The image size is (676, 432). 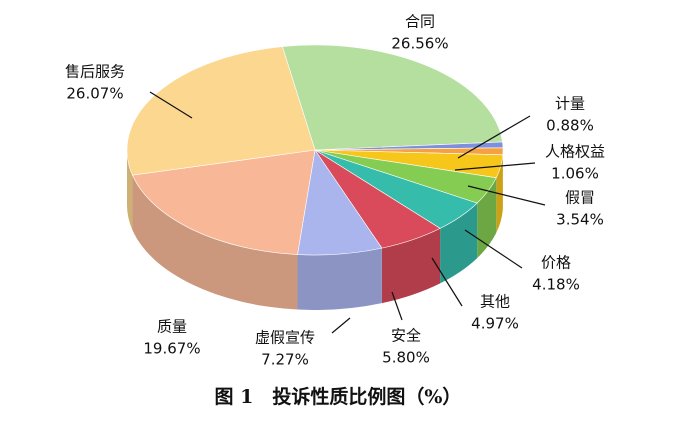 What do you see at coordinates (406, 336) in the screenshot?
I see `slice-label: 安全` at bounding box center [406, 336].